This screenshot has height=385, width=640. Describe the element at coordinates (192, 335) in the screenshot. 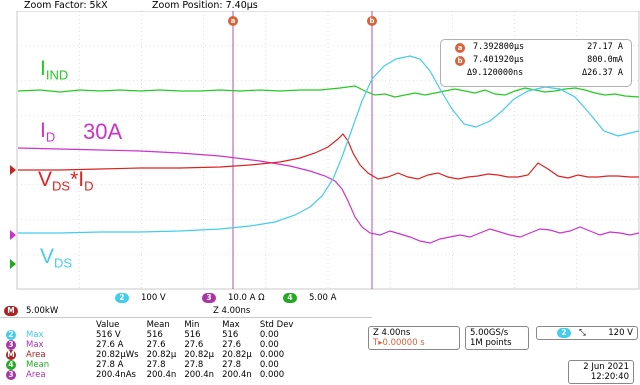

I see `measurement-min: 516` at that location.